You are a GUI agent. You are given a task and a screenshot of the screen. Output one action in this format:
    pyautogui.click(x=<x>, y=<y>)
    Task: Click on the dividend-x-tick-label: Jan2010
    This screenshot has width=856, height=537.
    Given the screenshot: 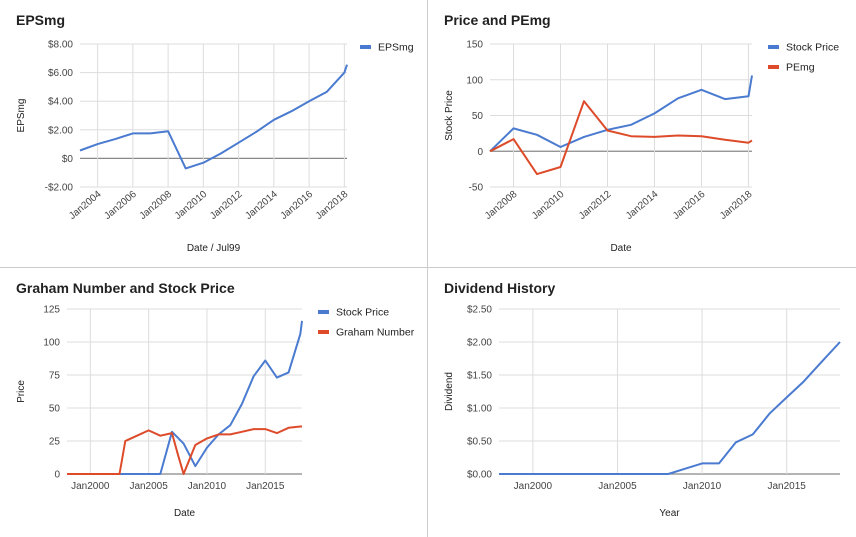 What is the action you would take?
    pyautogui.click(x=702, y=486)
    